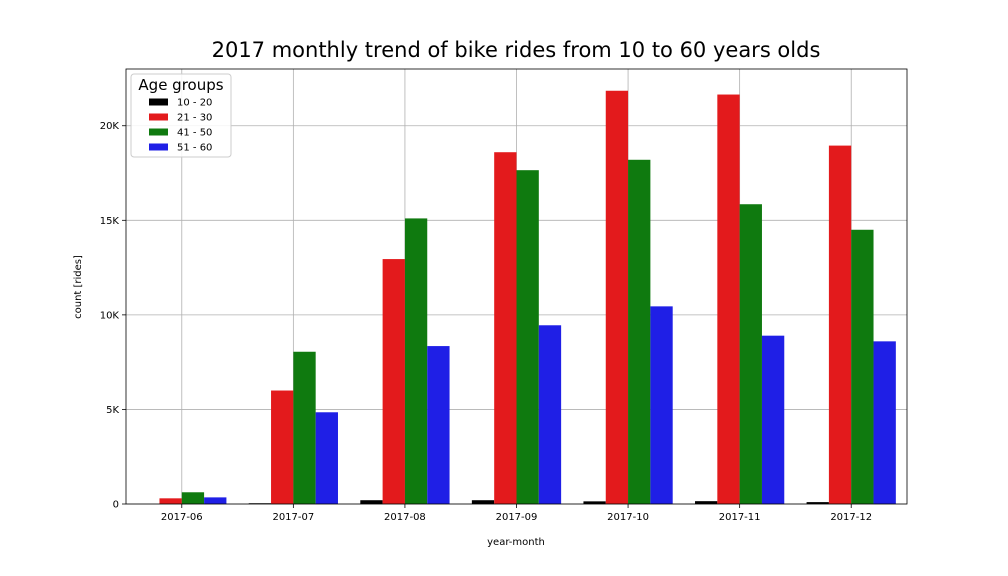  I want to click on legend-title: Age groups, so click(180, 85).